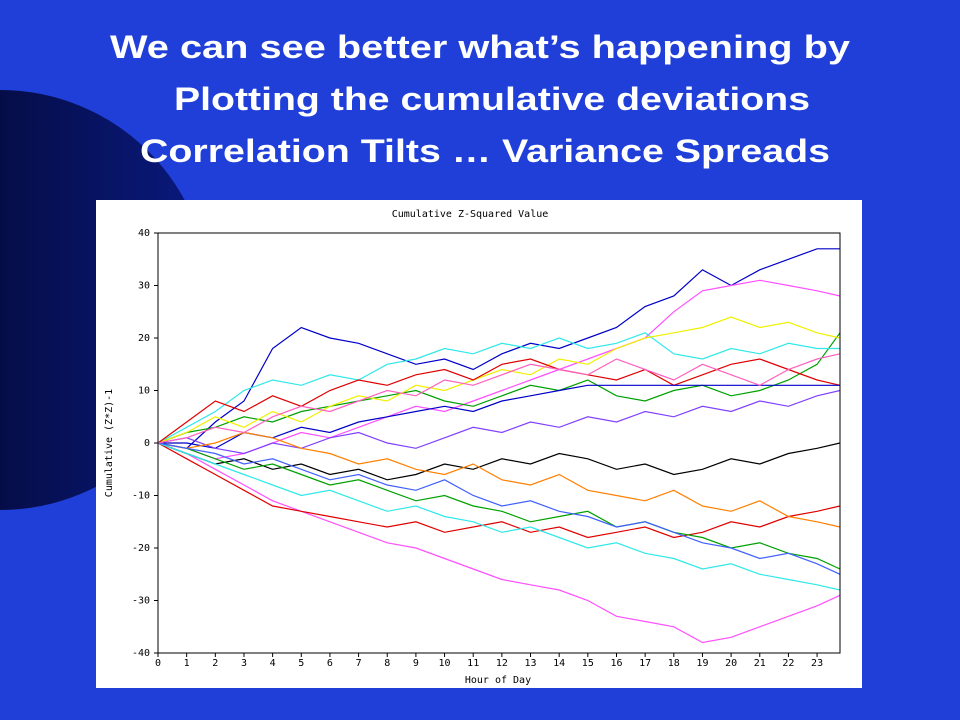 This screenshot has width=960, height=720. What do you see at coordinates (645, 663) in the screenshot?
I see `x-tick-label: 17` at bounding box center [645, 663].